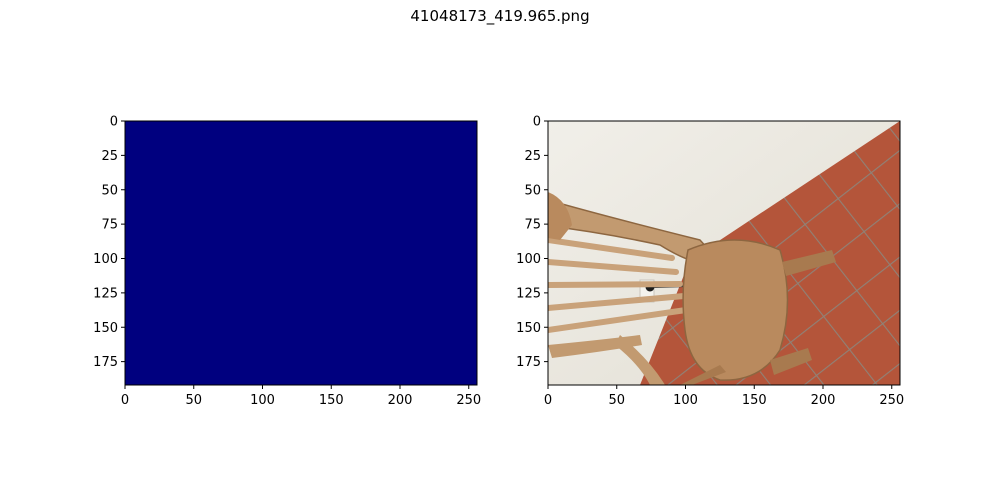  What do you see at coordinates (528, 259) in the screenshot?
I see `right-y-tick-label: 100` at bounding box center [528, 259].